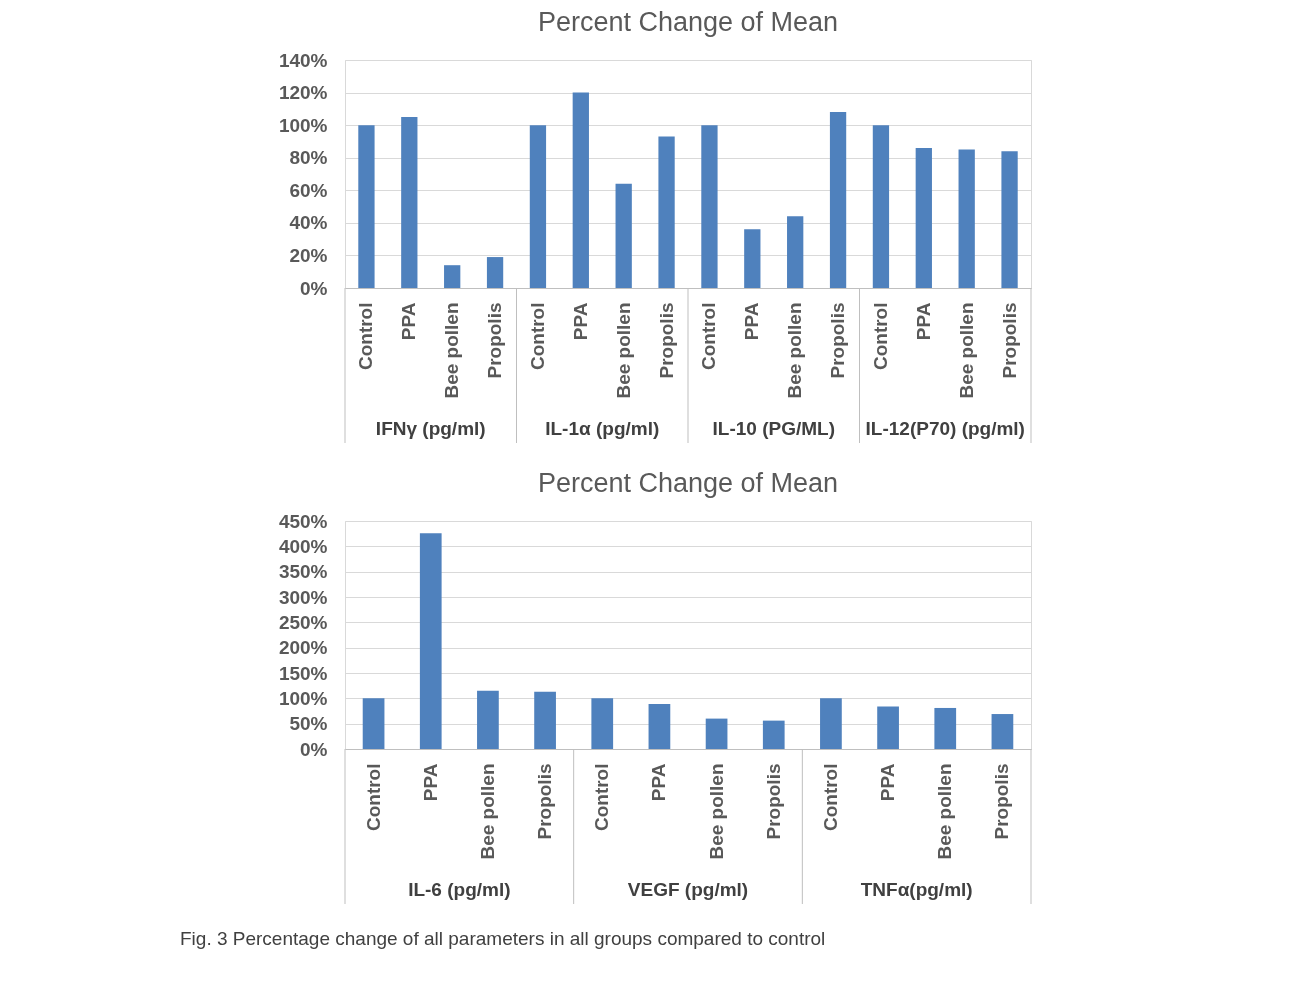 This screenshot has height=993, width=1292. I want to click on y-tick-label: 80%, so click(308, 158).